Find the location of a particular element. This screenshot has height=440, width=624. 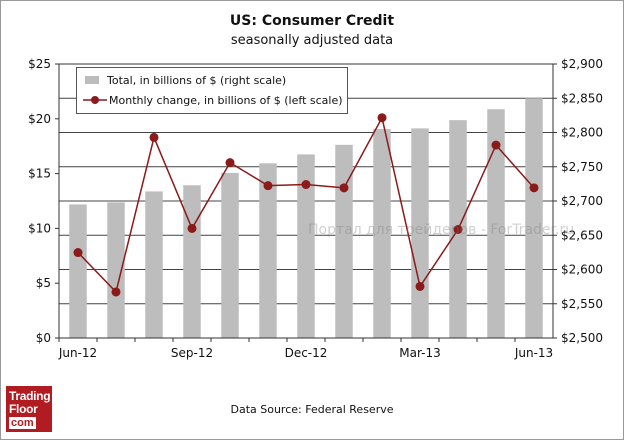

legend-label-total: Total, in billions of $ (right scale) is located at coordinates (197, 80).